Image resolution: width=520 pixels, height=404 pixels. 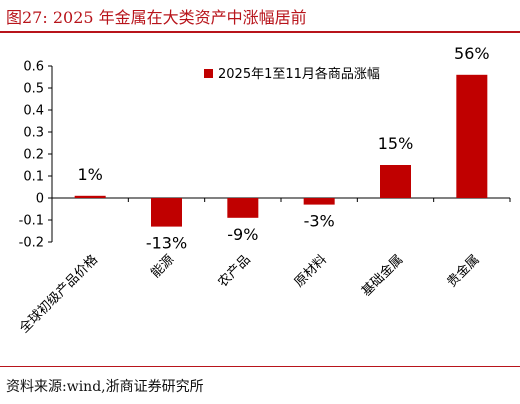 What do you see at coordinates (27, 17) in the screenshot?
I see `figure-label: 图27:` at bounding box center [27, 17].